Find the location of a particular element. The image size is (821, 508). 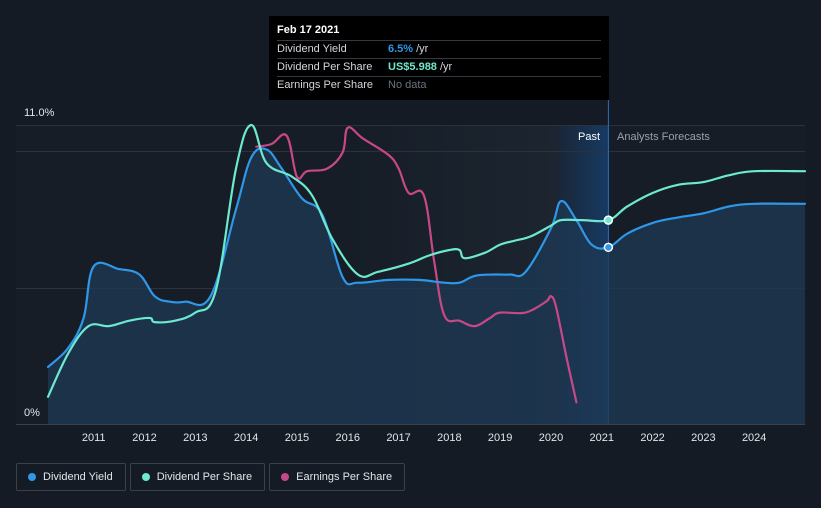

legend-earnings-per-share: Earnings Per Share is located at coordinates (337, 477).